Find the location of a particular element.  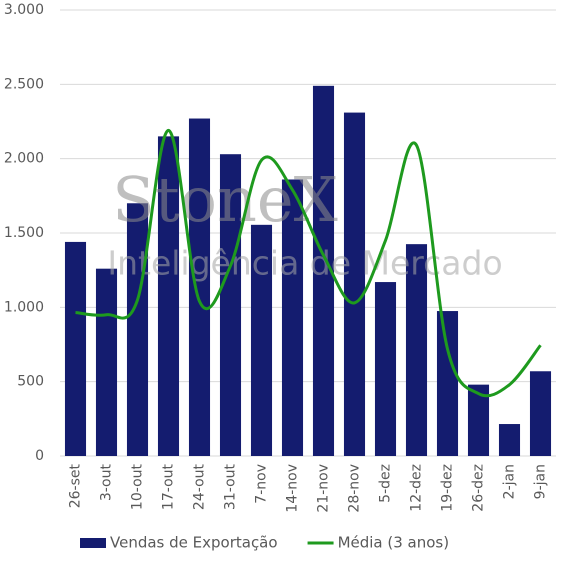

y-tick-label: 2.500 is located at coordinates (24, 84).